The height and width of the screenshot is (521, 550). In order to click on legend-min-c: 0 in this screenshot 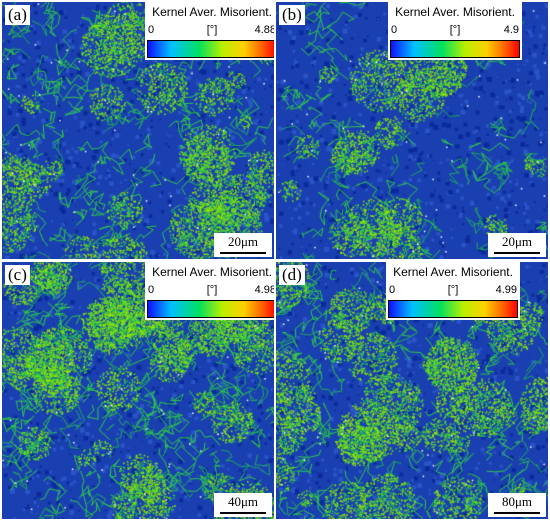, I will do `click(151, 290)`.